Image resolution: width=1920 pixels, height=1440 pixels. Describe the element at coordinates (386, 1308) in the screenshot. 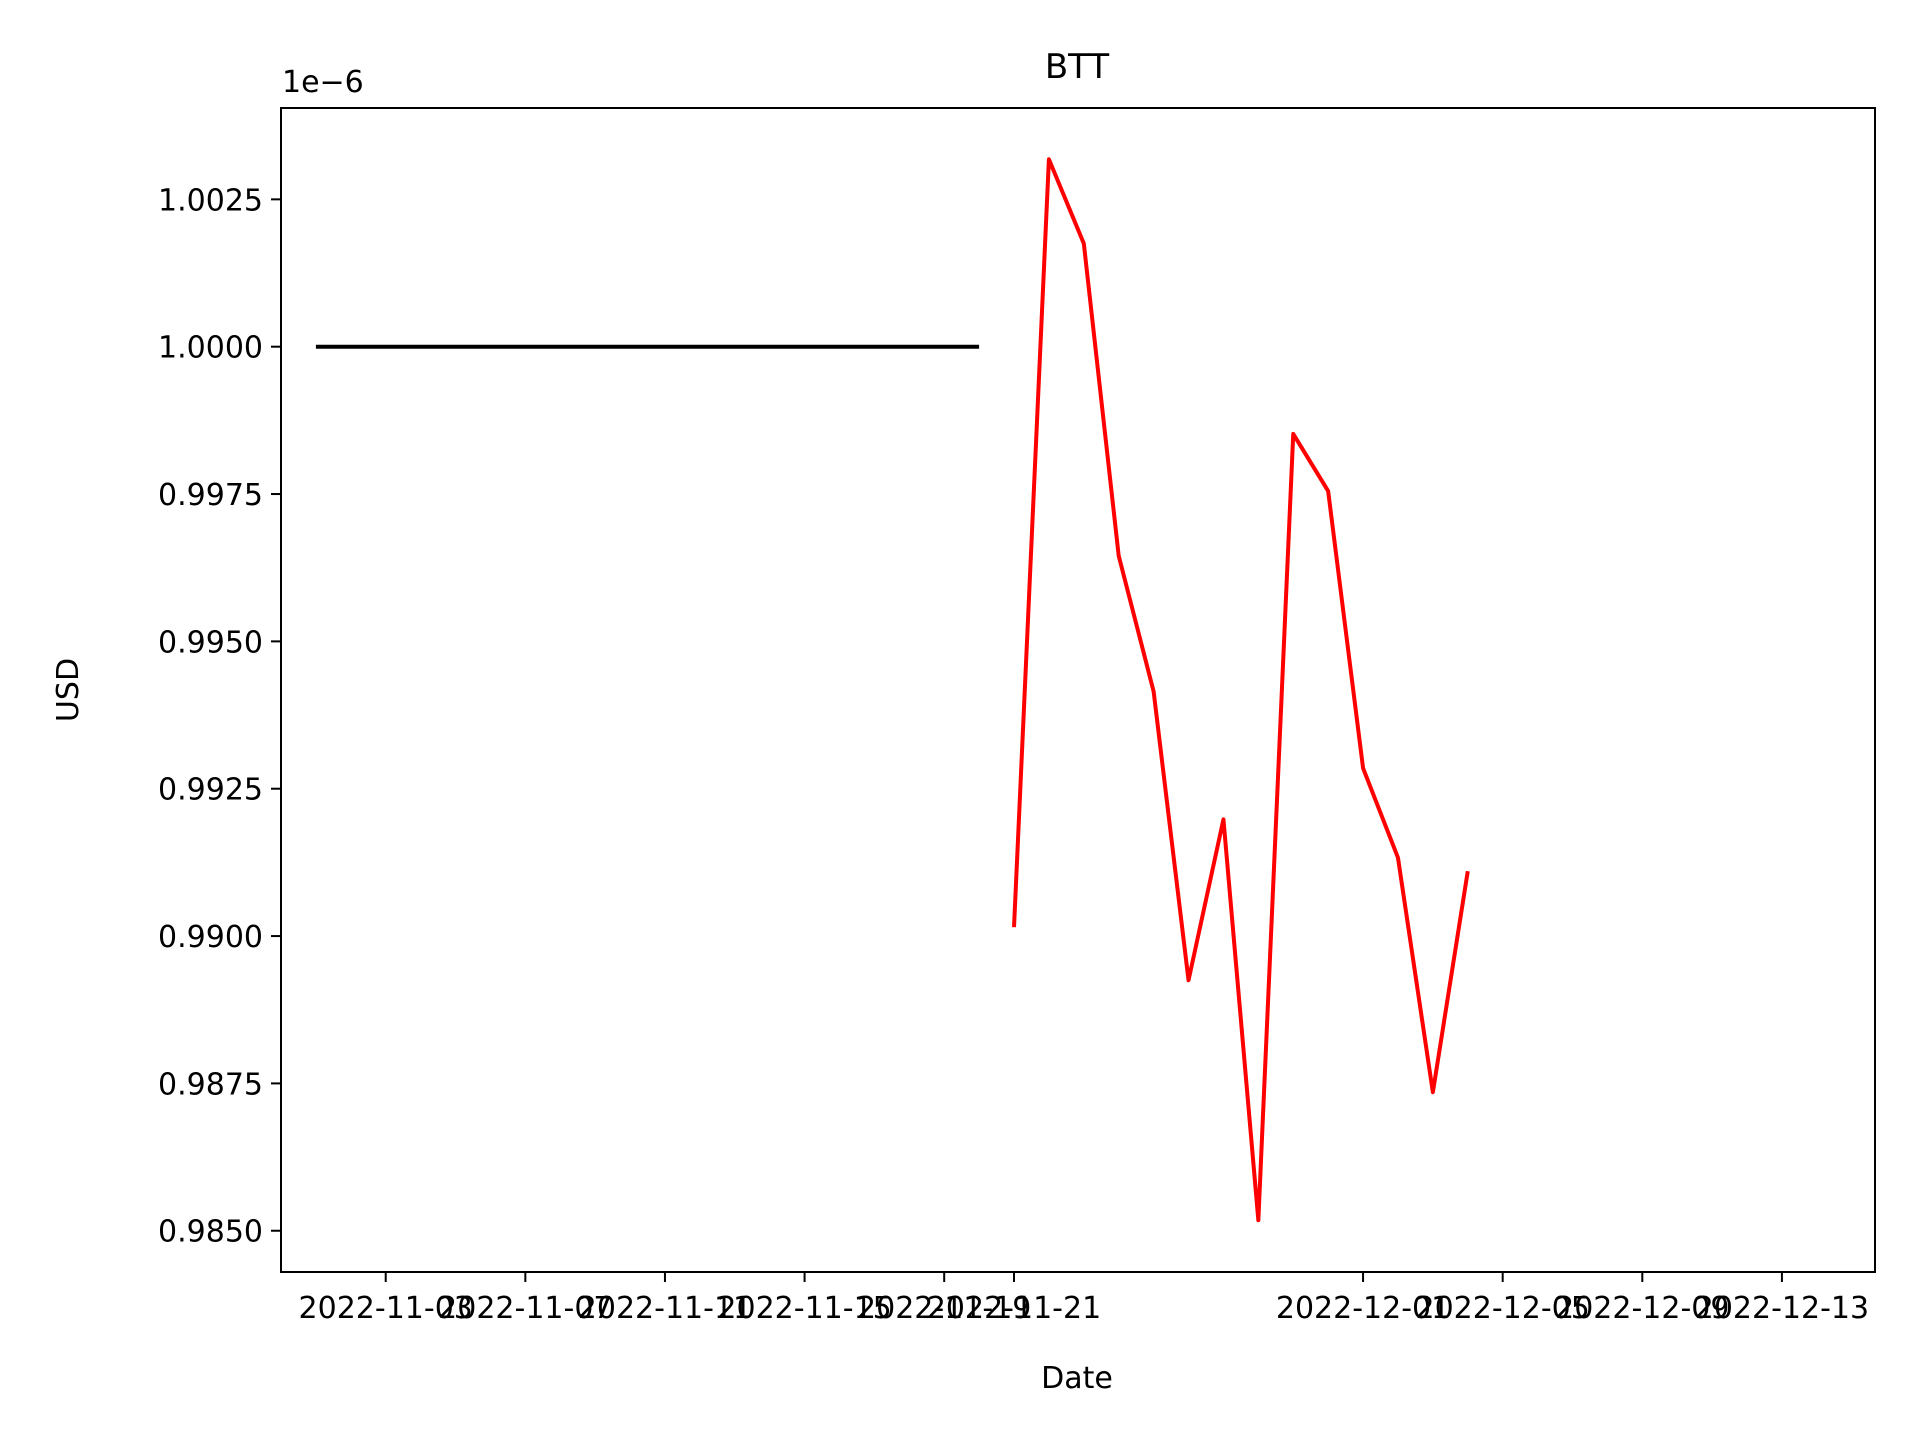

I see `x-tick-label: 2022-11-03` at that location.